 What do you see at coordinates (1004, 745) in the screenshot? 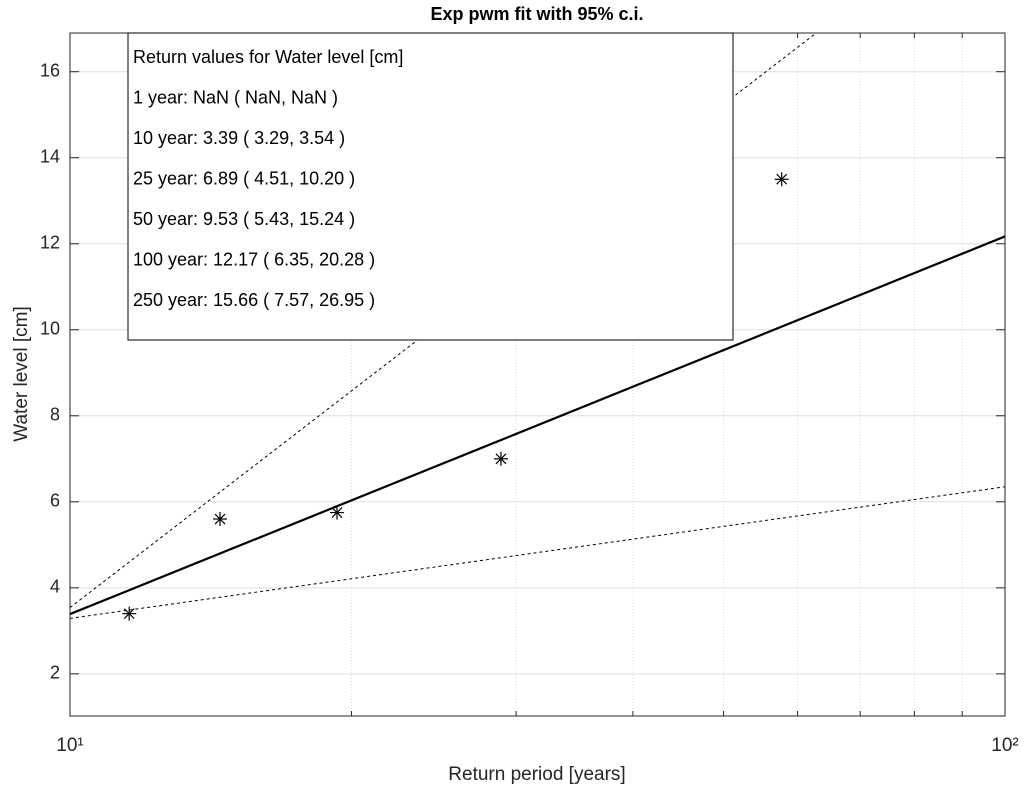
I see `x-tick-label: 10²` at bounding box center [1004, 745].